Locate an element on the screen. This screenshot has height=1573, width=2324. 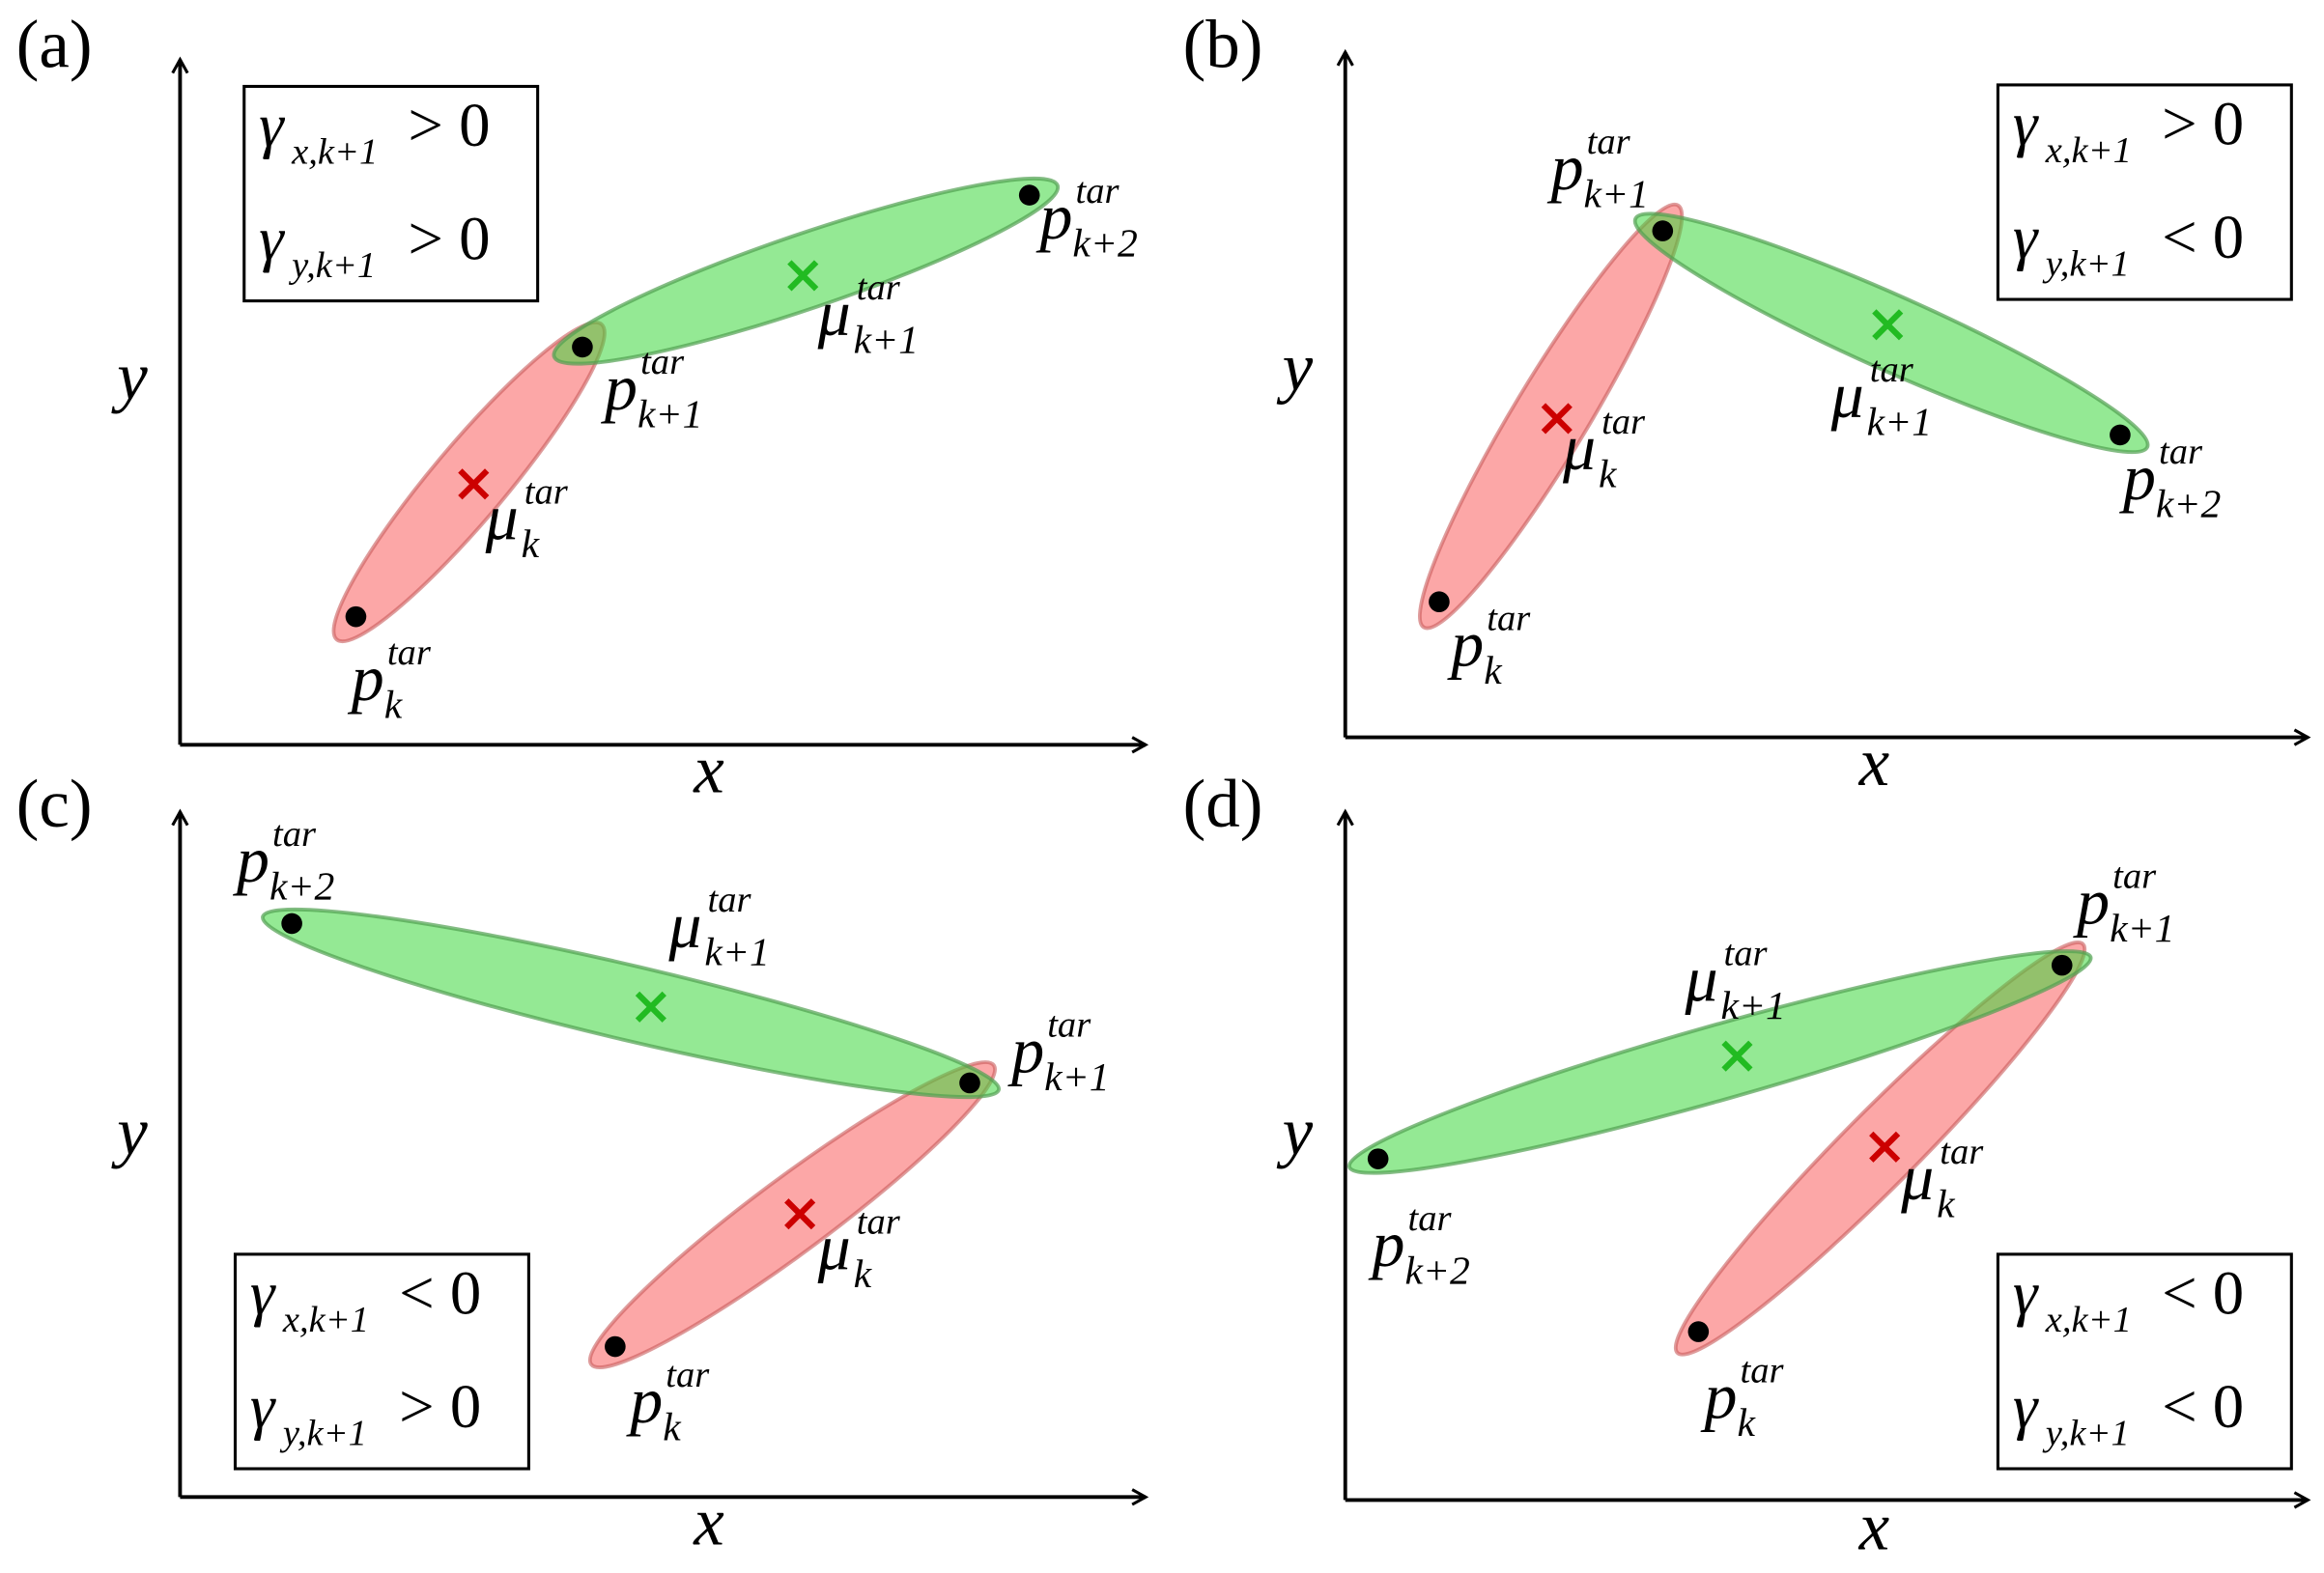
panel-label: (c) is located at coordinates (54, 805).